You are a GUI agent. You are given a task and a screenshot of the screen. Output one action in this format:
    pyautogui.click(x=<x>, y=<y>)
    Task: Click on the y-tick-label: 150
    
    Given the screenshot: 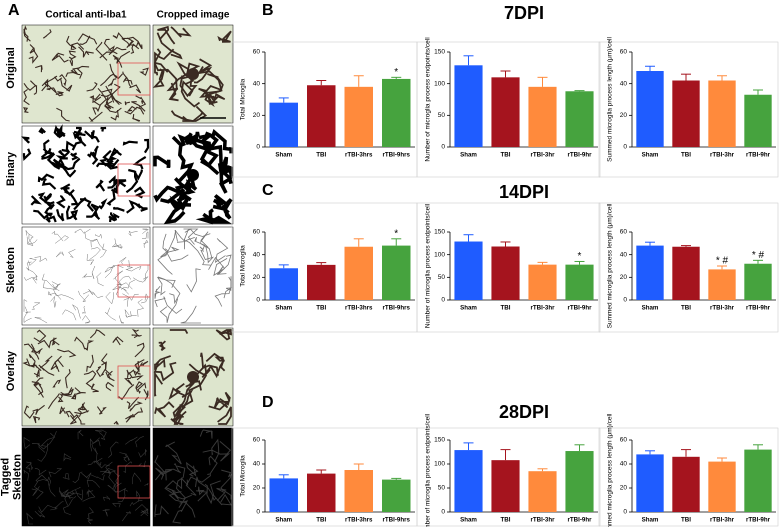 What is the action you would take?
    pyautogui.click(x=439, y=52)
    